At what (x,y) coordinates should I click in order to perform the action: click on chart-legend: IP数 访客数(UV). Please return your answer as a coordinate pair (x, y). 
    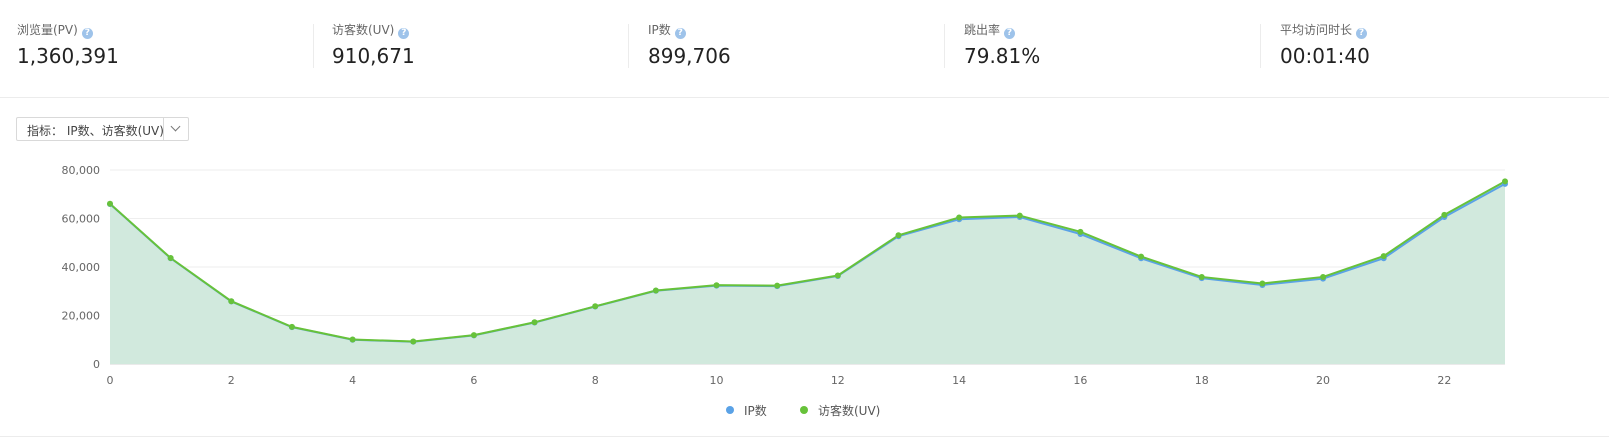
    Looking at the image, I should click on (804, 412).